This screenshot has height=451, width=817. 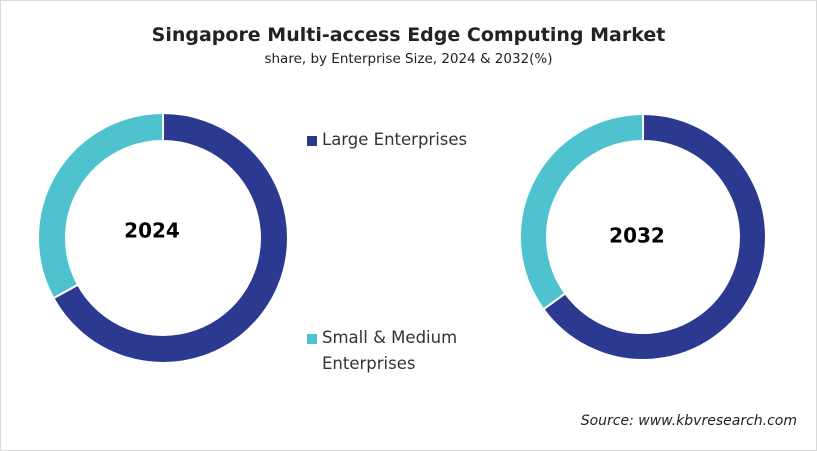 What do you see at coordinates (100, 205) in the screenshot?
I see `donut-slice-2024-small-medium-enterprises` at bounding box center [100, 205].